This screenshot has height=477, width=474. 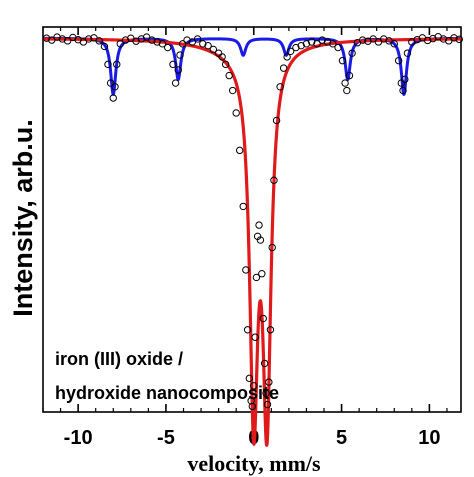 I want to click on x-tick-label: -5, so click(x=166, y=438).